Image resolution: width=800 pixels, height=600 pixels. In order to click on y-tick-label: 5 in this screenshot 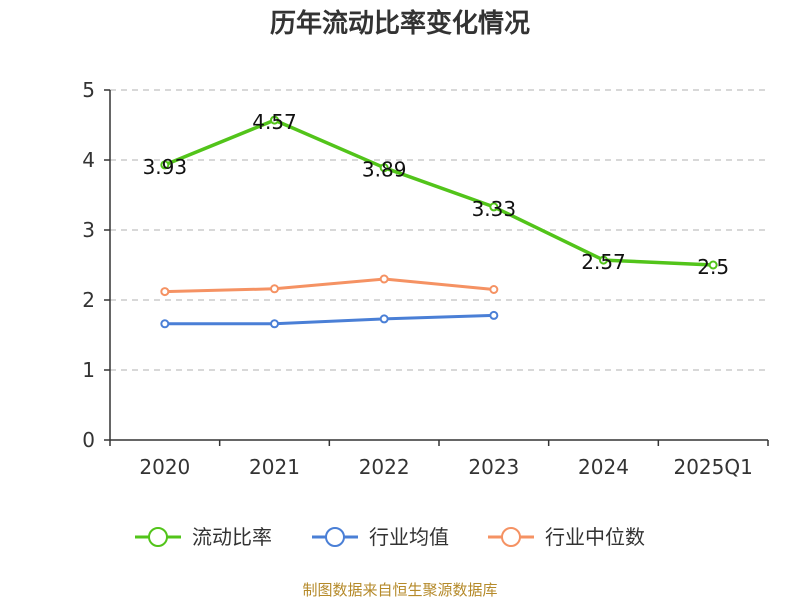, I will do `click(88, 90)`.